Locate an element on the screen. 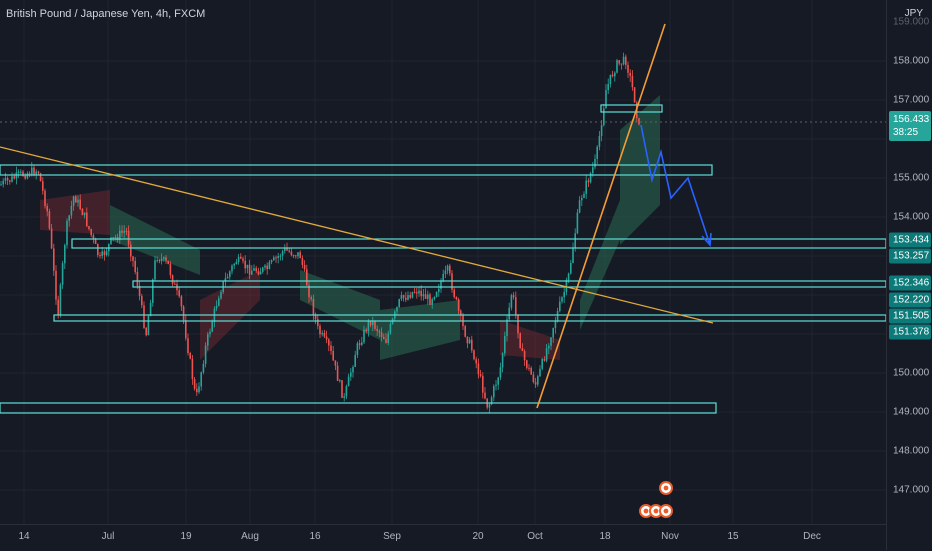 This screenshot has height=551, width=932. currency-label: JPY is located at coordinates (913, 13).